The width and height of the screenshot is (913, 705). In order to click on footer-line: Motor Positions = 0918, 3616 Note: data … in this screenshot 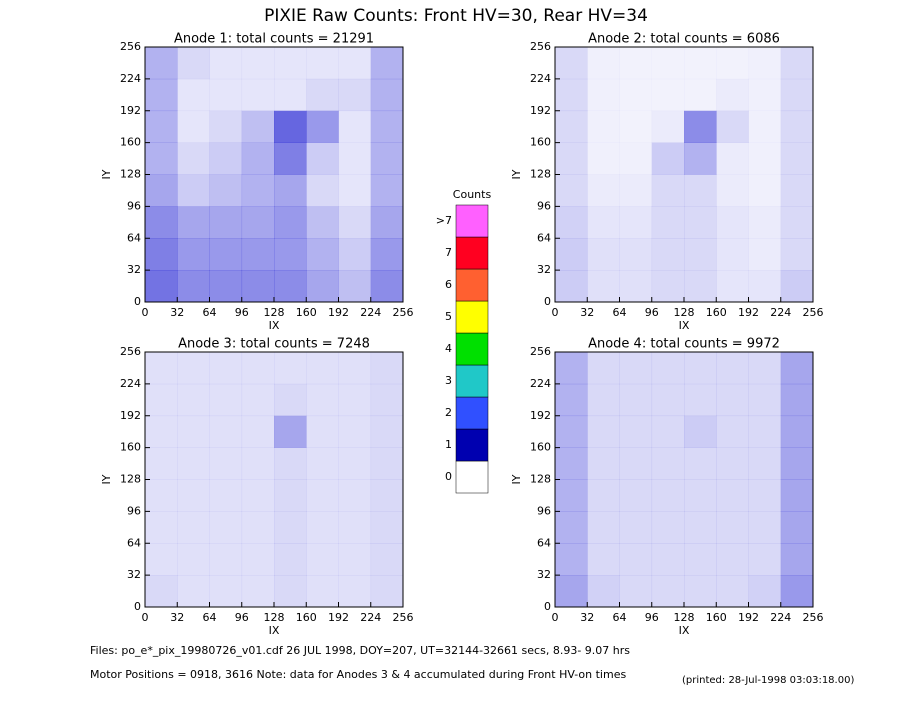, I will do `click(358, 674)`.